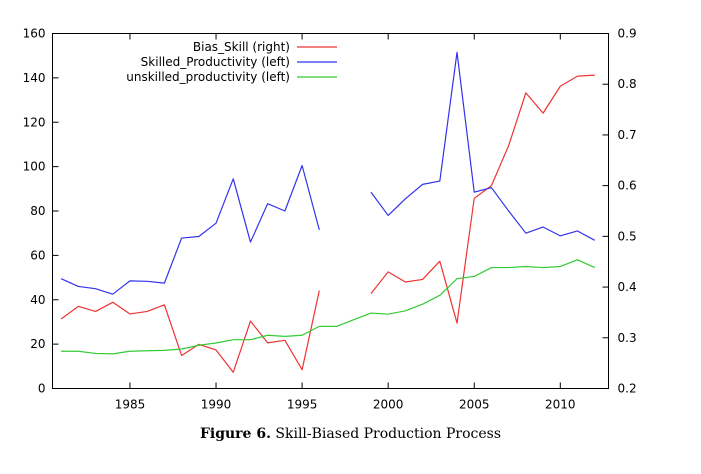  I want to click on x-tick-label: 2005, so click(474, 405).